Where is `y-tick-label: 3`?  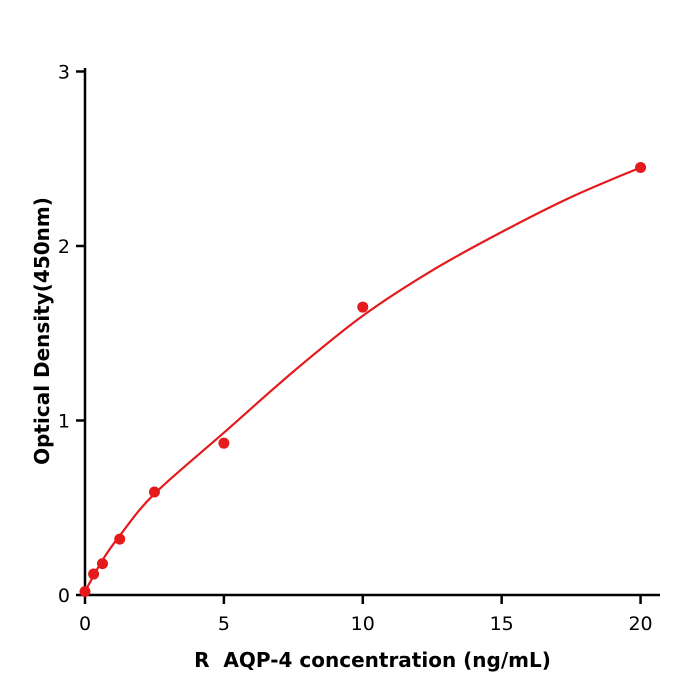
y-tick-label: 3 is located at coordinates (64, 72).